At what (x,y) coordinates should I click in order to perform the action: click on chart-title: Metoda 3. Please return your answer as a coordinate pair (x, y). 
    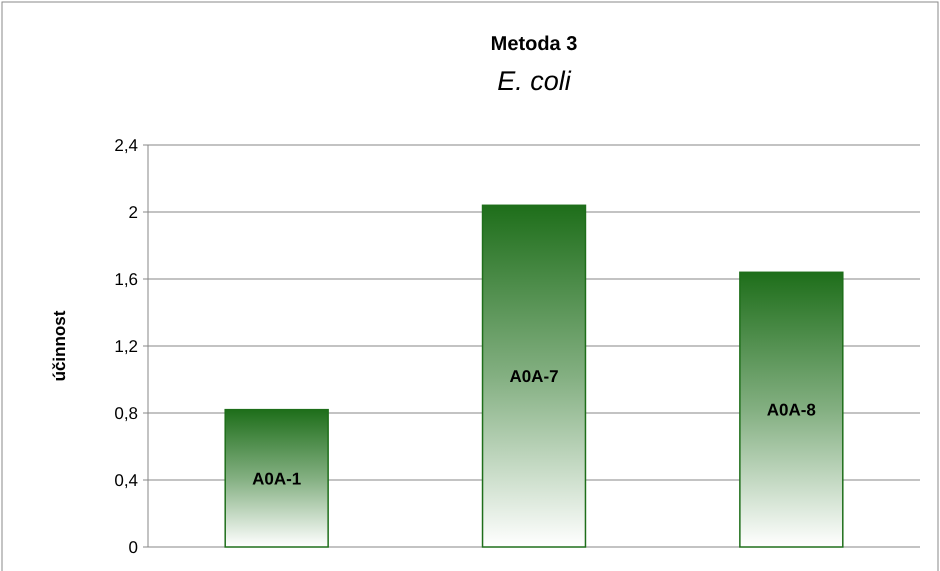
    Looking at the image, I should click on (534, 44).